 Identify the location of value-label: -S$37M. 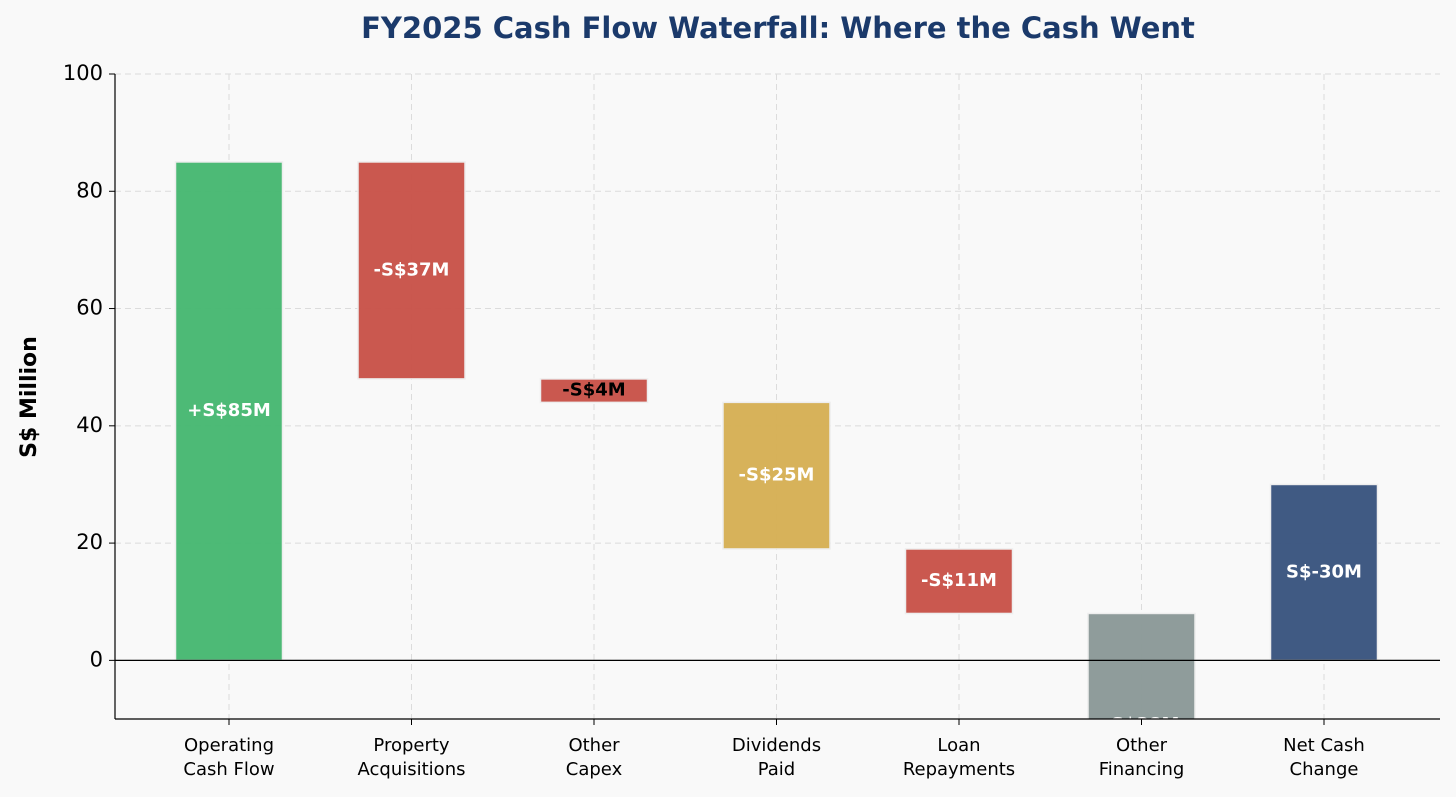
(412, 269).